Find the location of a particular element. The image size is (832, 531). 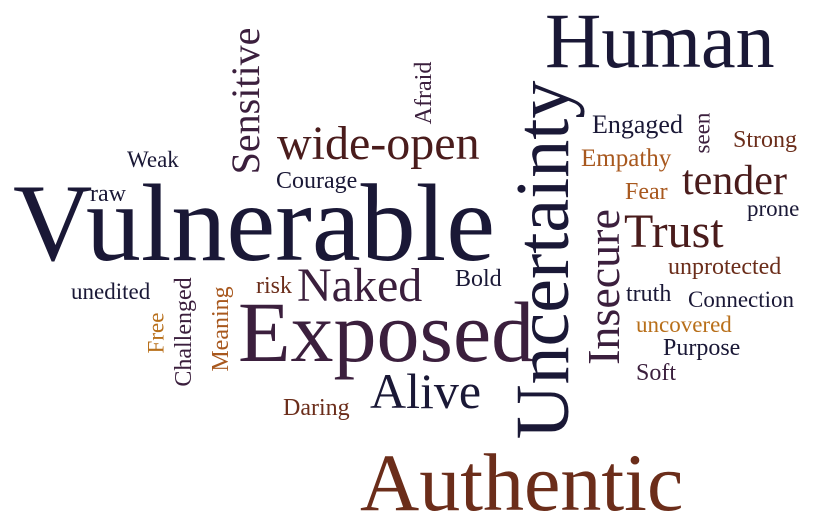

word-risk: risk is located at coordinates (274, 286).